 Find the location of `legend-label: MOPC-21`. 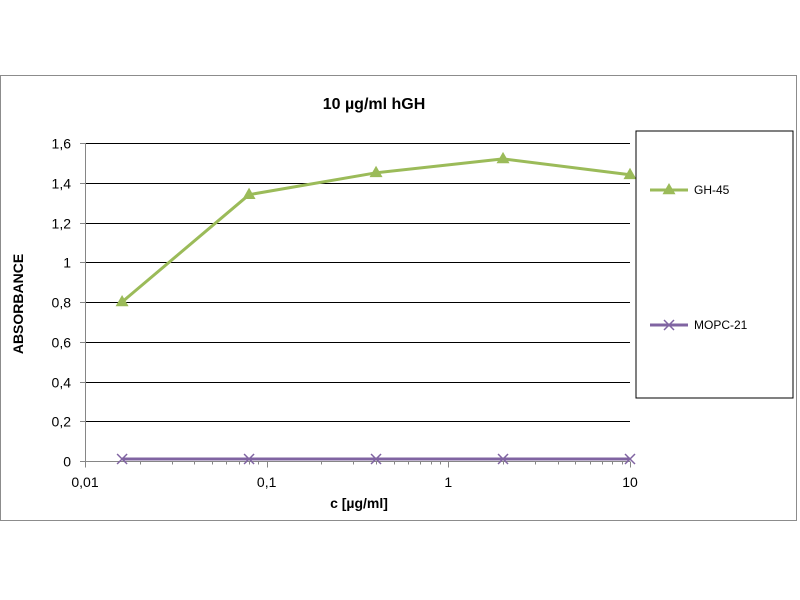

legend-label: MOPC-21 is located at coordinates (721, 325).